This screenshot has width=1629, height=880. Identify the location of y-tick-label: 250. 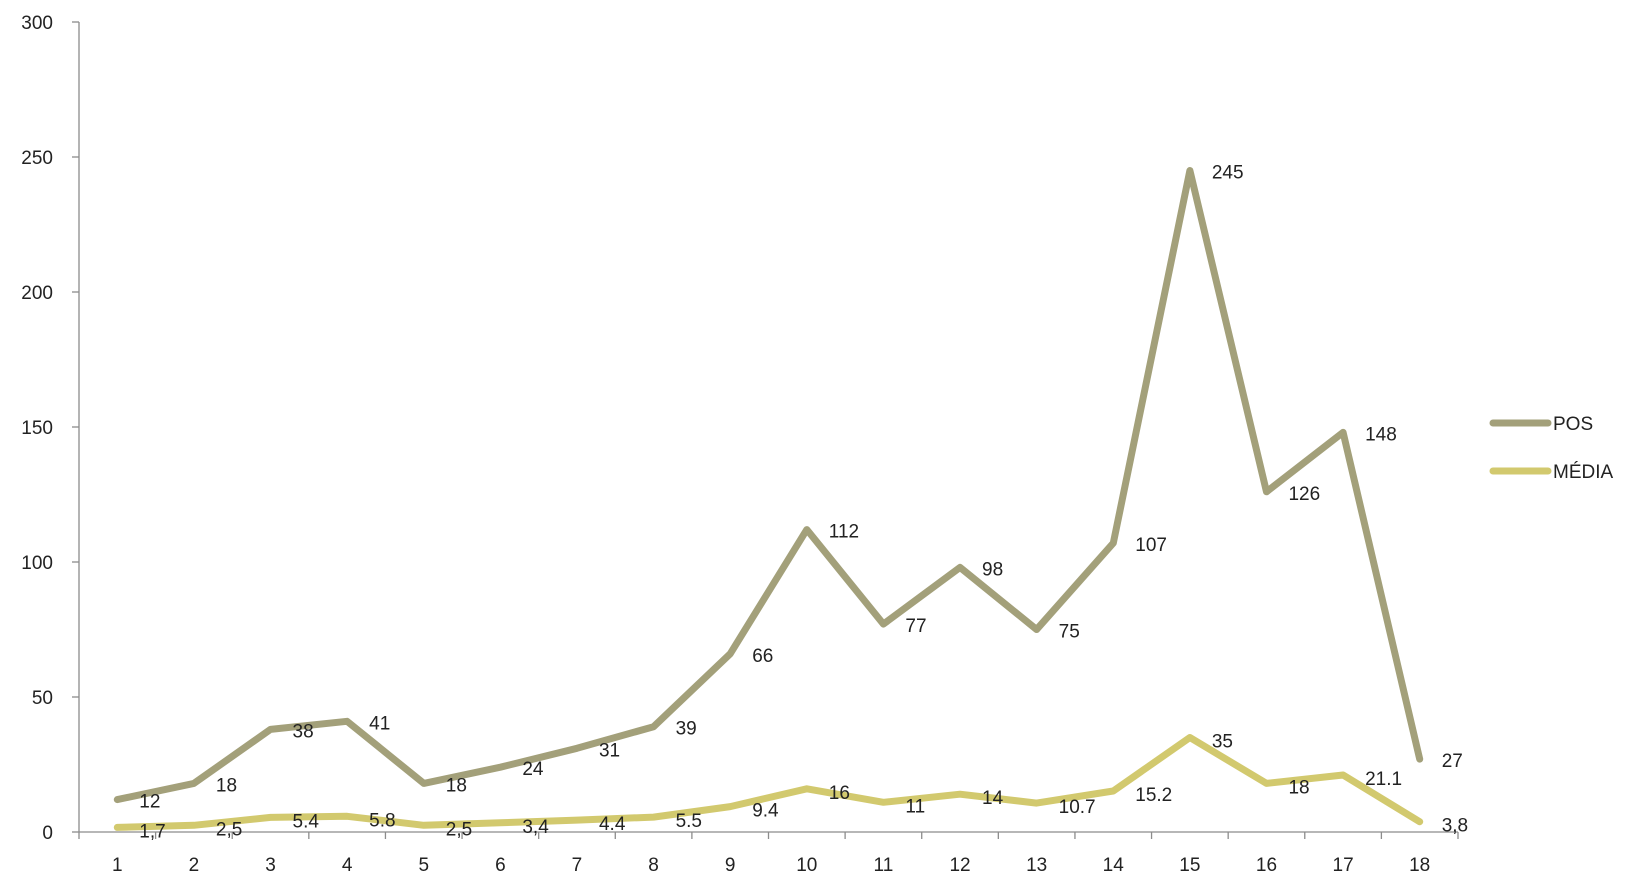
(37, 158).